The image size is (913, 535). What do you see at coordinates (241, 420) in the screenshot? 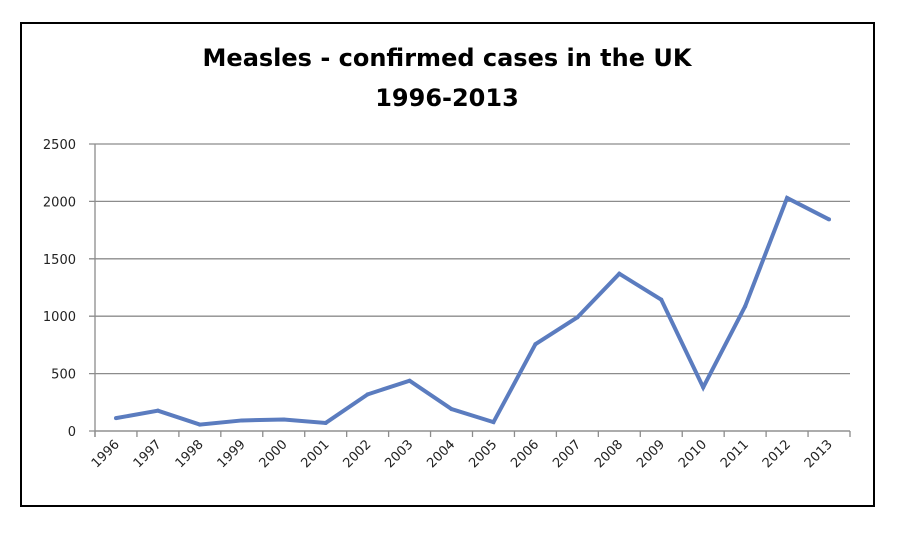
I see `data-point-1999` at bounding box center [241, 420].